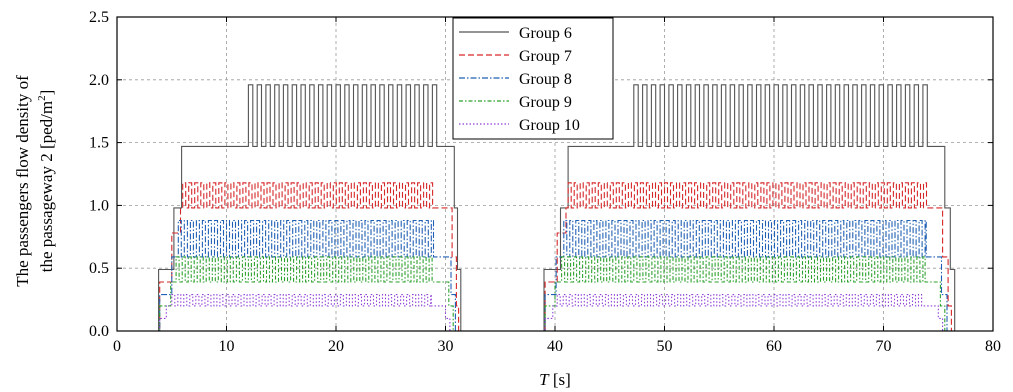 This screenshot has height=392, width=1013. Describe the element at coordinates (665, 346) in the screenshot. I see `x-tick-label: 50` at that location.